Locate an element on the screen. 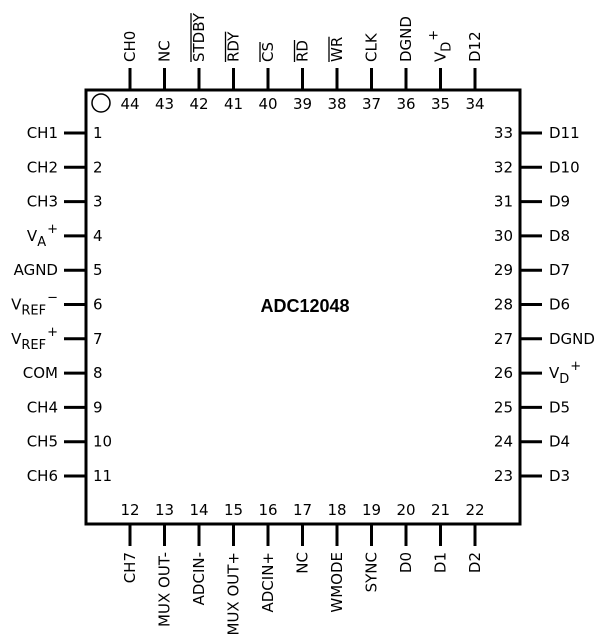 The height and width of the screenshot is (640, 601). pin-number-10: 10 is located at coordinates (102, 442).